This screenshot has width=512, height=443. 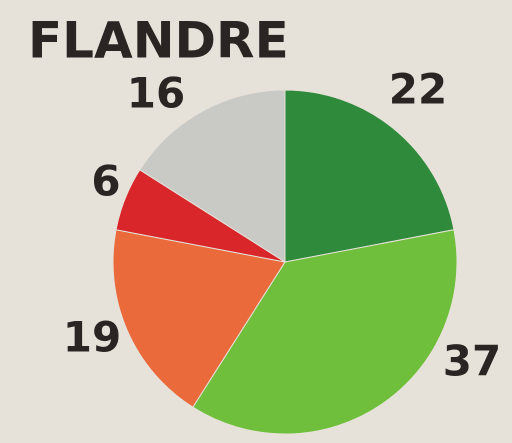 I want to click on data-label: 16, so click(x=156, y=93).